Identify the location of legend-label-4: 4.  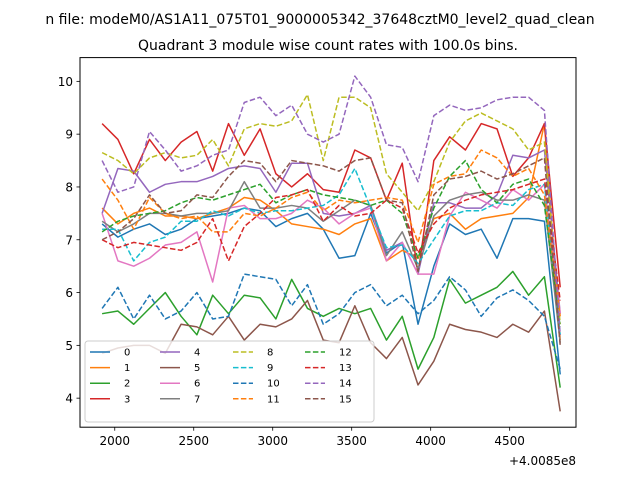
(197, 353).